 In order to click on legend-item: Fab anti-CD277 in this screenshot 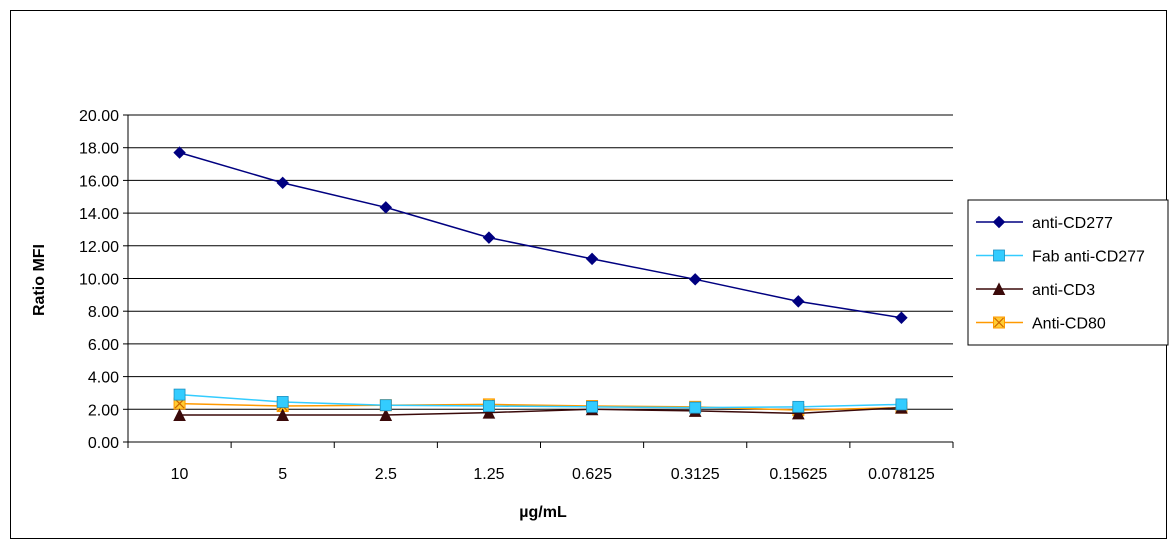, I will do `click(1060, 257)`.